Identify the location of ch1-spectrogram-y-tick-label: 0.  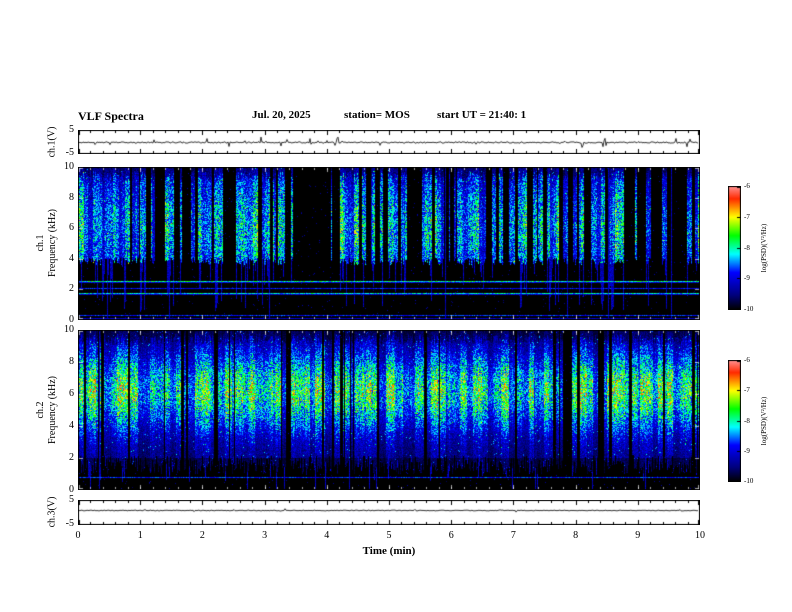
(71, 319).